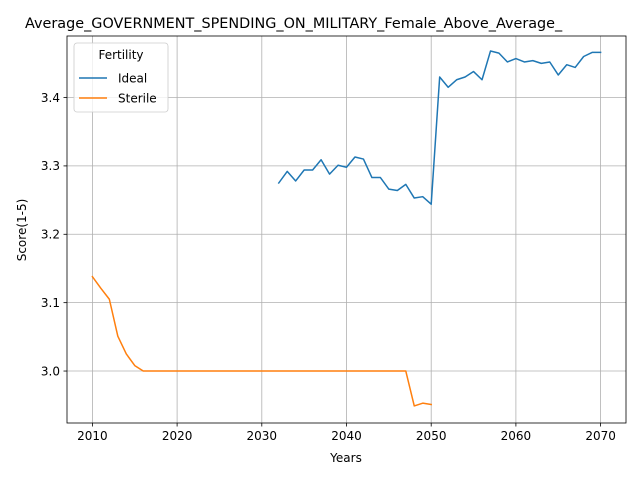 The height and width of the screenshot is (480, 640). I want to click on x-tick-label: 2020, so click(177, 436).